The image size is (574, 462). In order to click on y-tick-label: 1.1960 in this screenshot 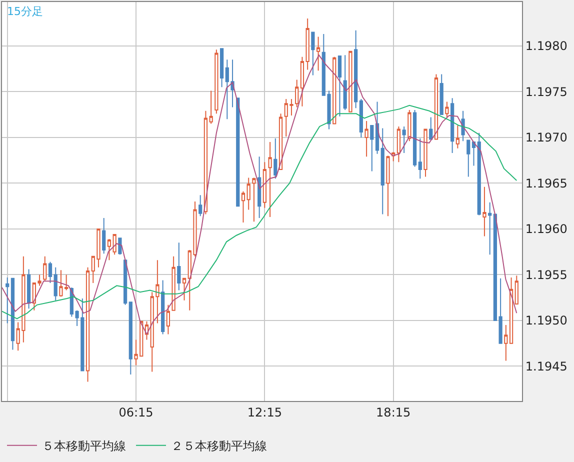, I will do `click(546, 229)`.